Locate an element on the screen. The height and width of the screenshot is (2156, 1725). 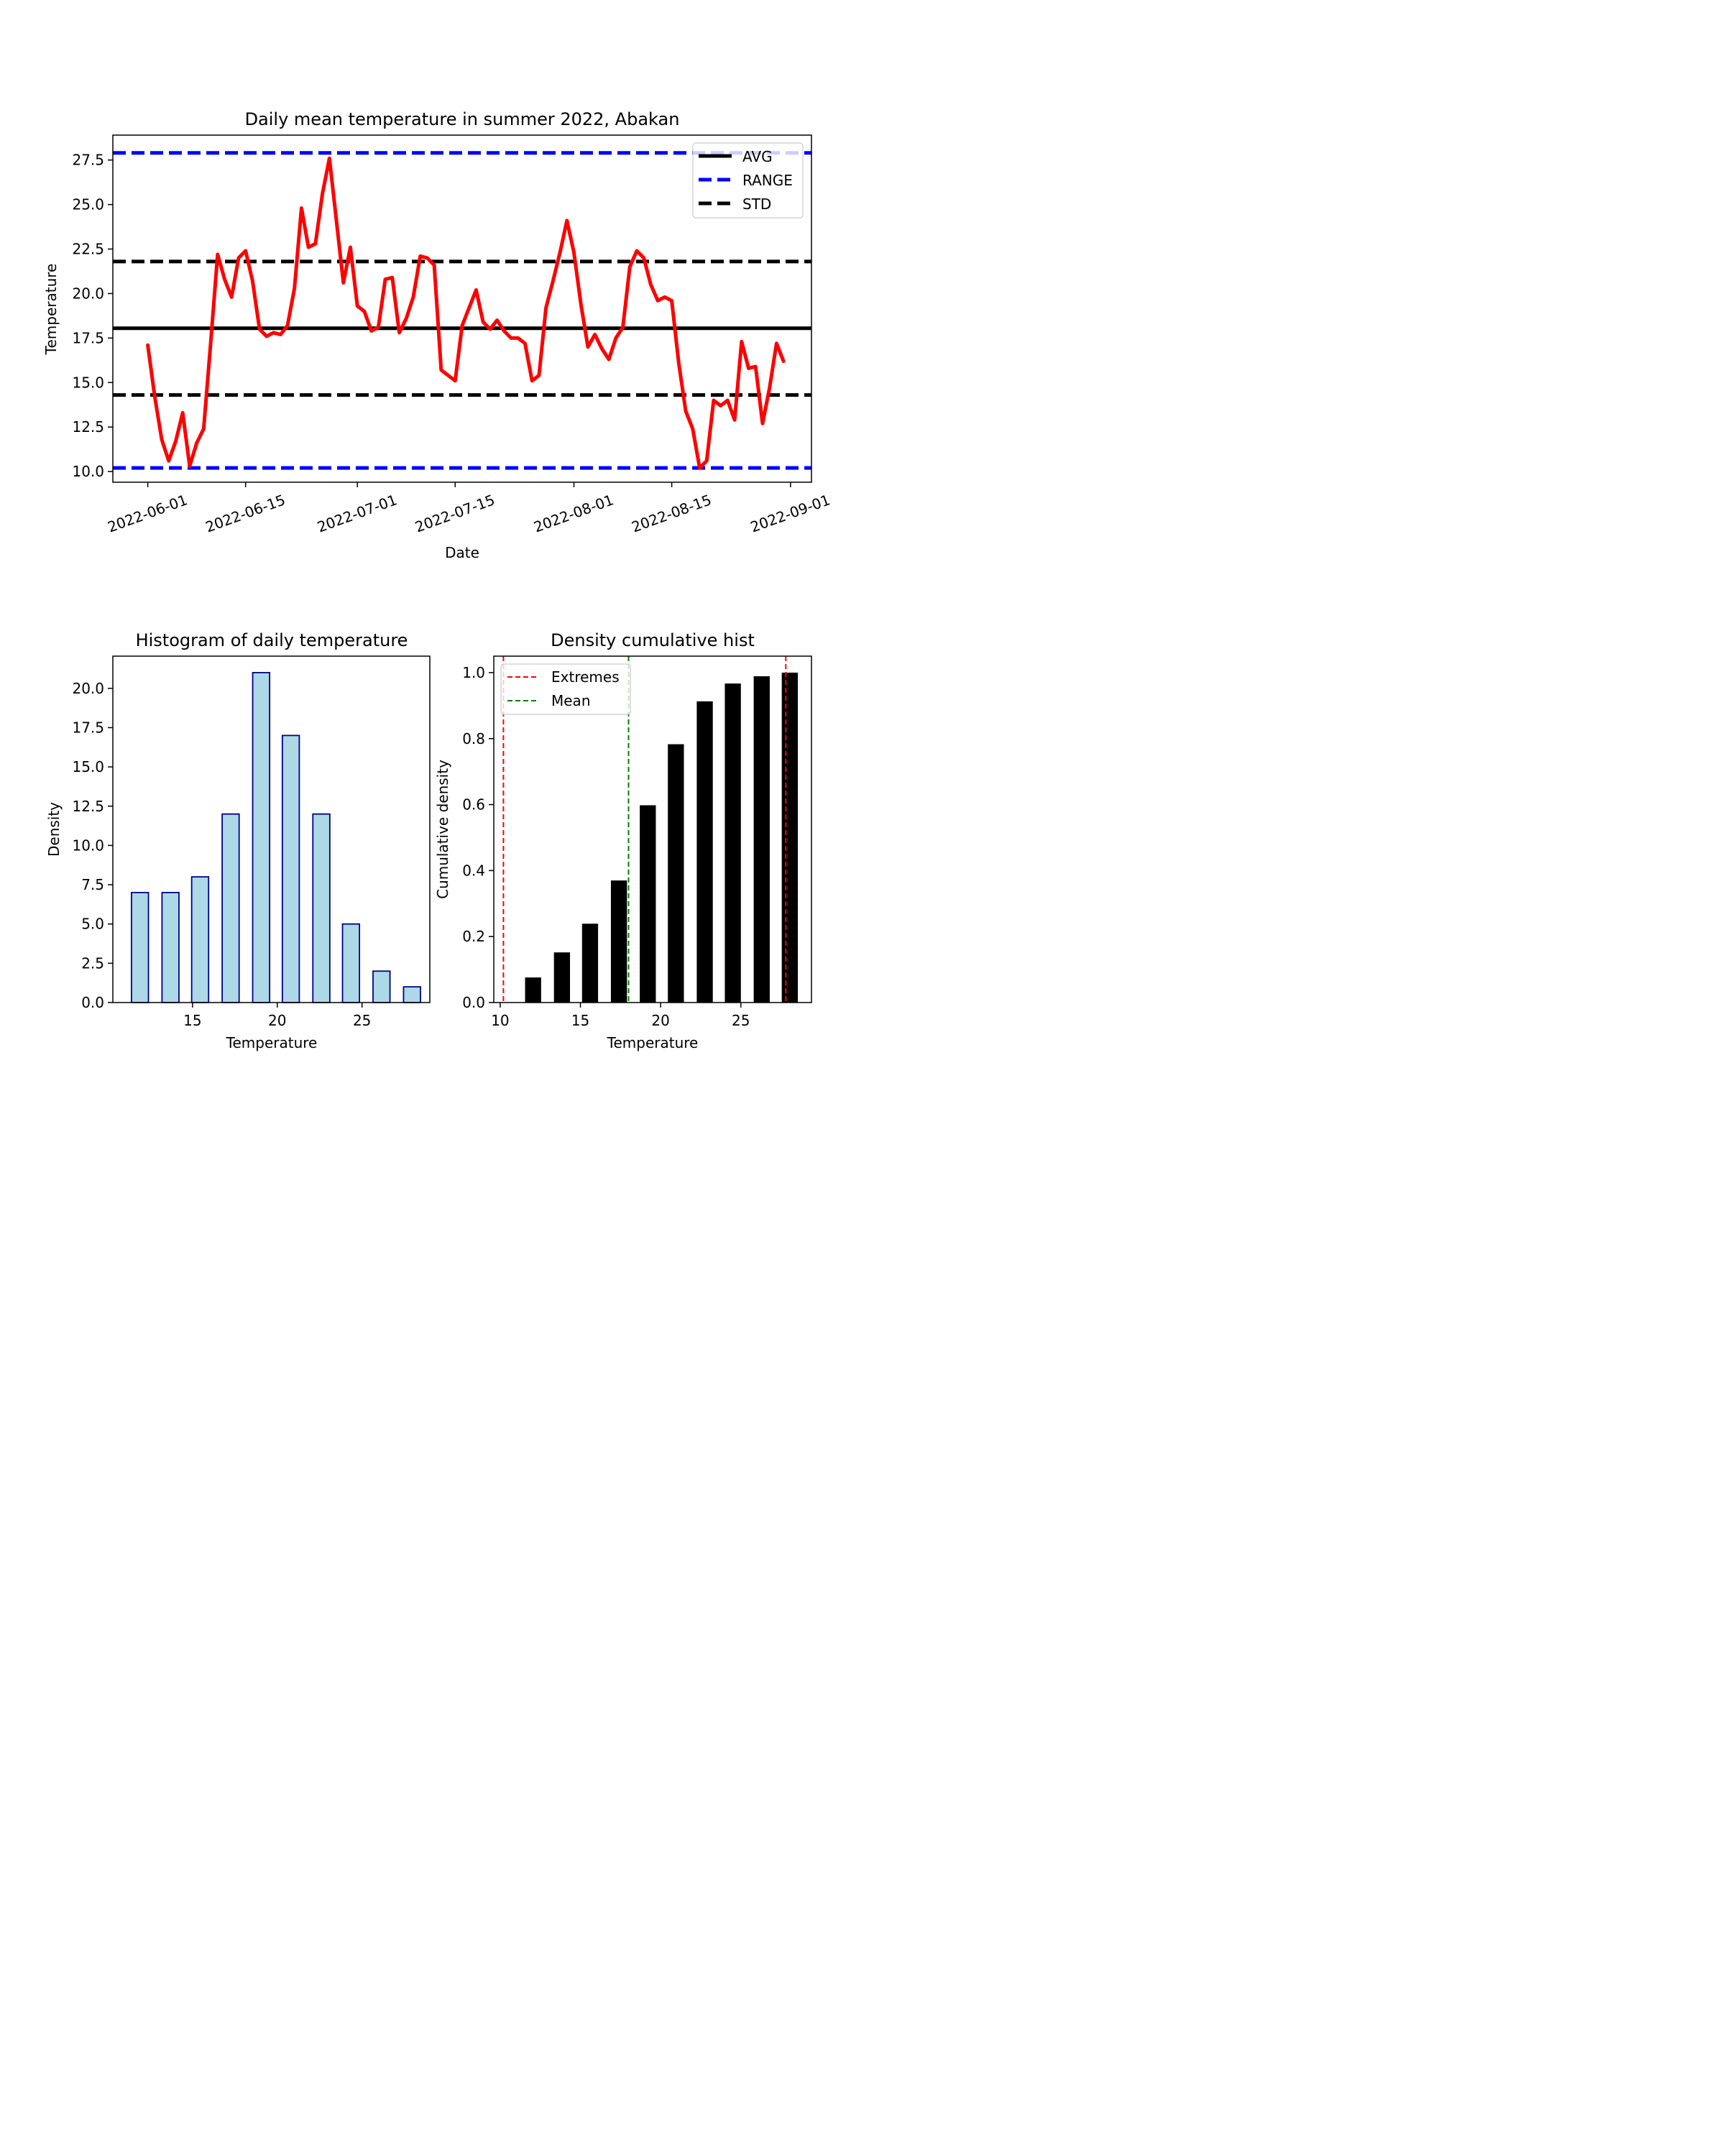
y-tick-label: 0.8 is located at coordinates (473, 738).